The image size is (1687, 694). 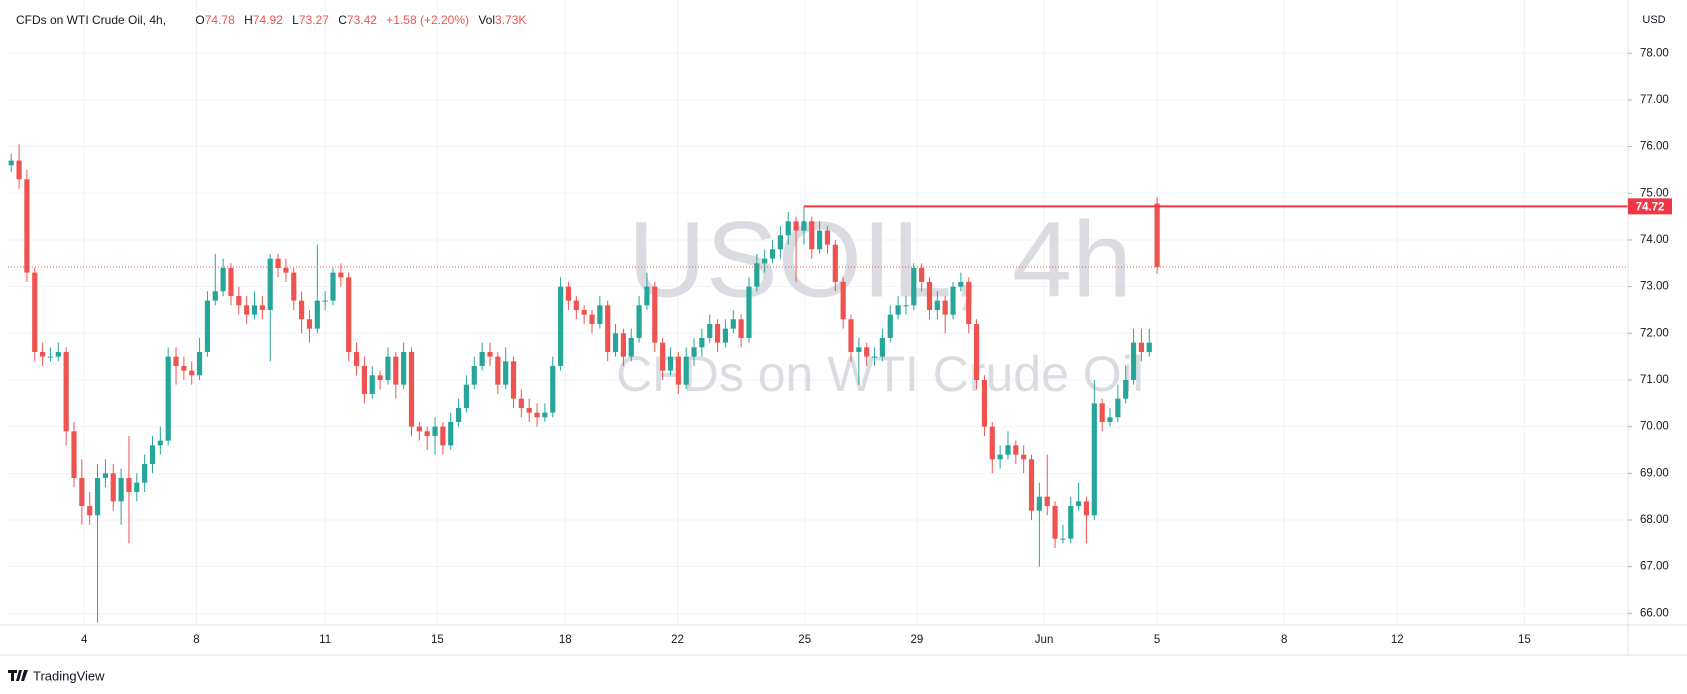 What do you see at coordinates (1654, 240) in the screenshot?
I see `y-tick-label: 74.00` at bounding box center [1654, 240].